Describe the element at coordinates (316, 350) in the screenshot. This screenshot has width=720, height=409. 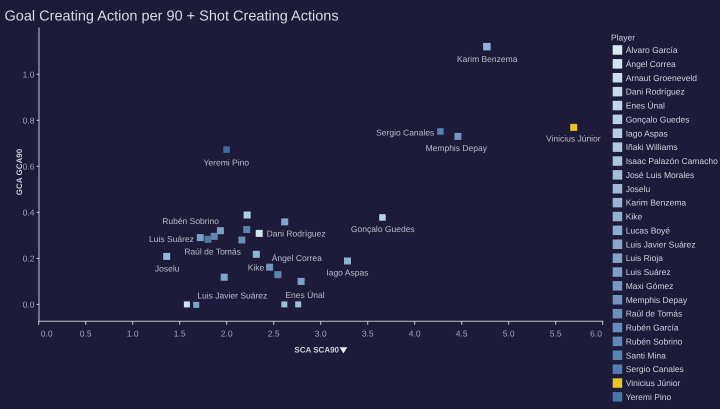
I see `svg-text: SCA SCA90` at that location.